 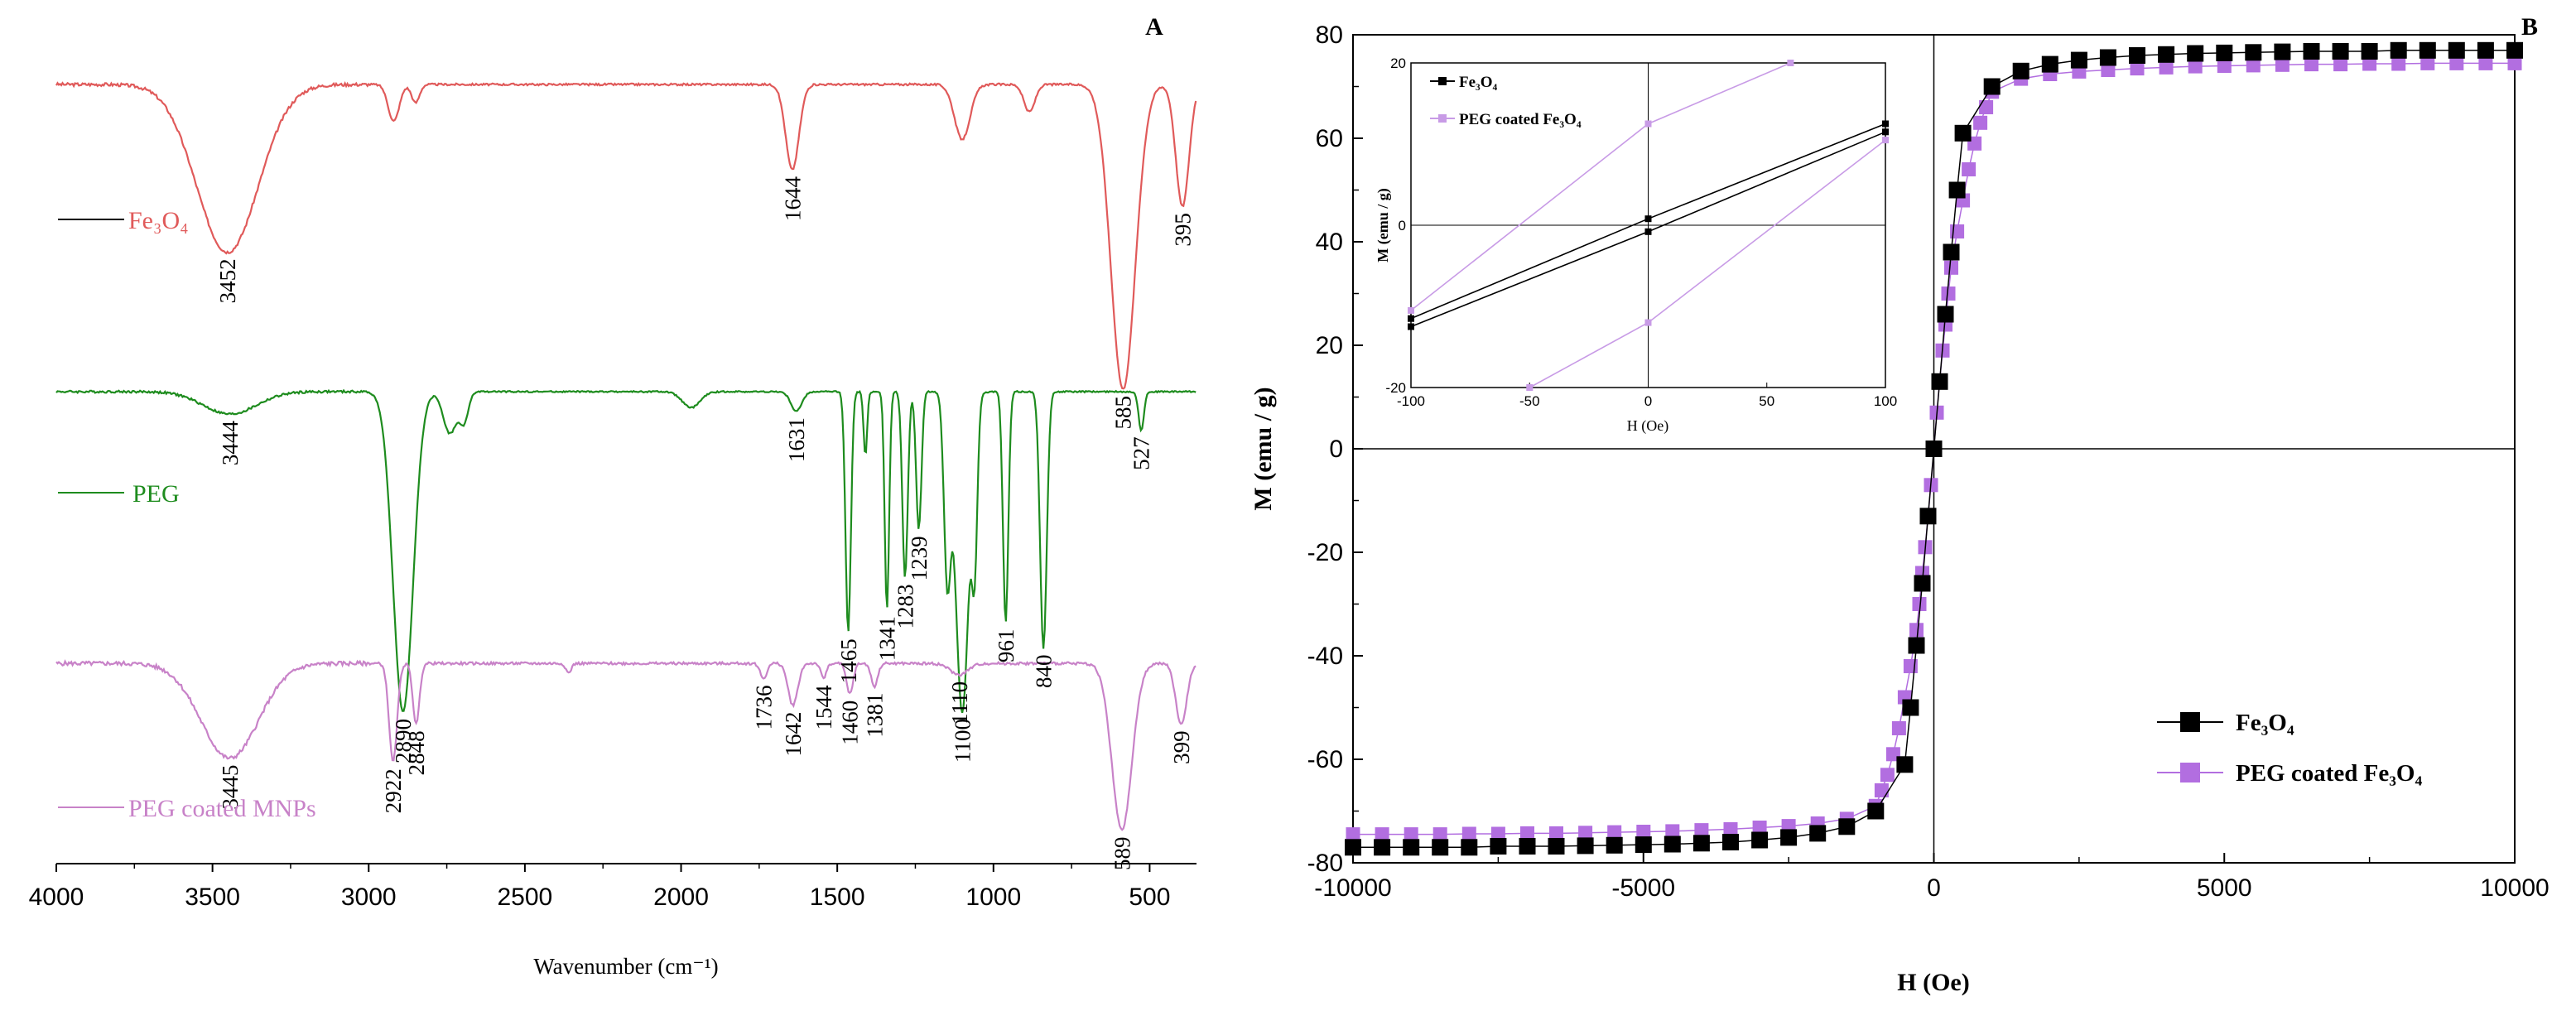 What do you see at coordinates (874, 715) in the screenshot?
I see `ftir-peak-label-peg_mnp-7: 1381` at bounding box center [874, 715].